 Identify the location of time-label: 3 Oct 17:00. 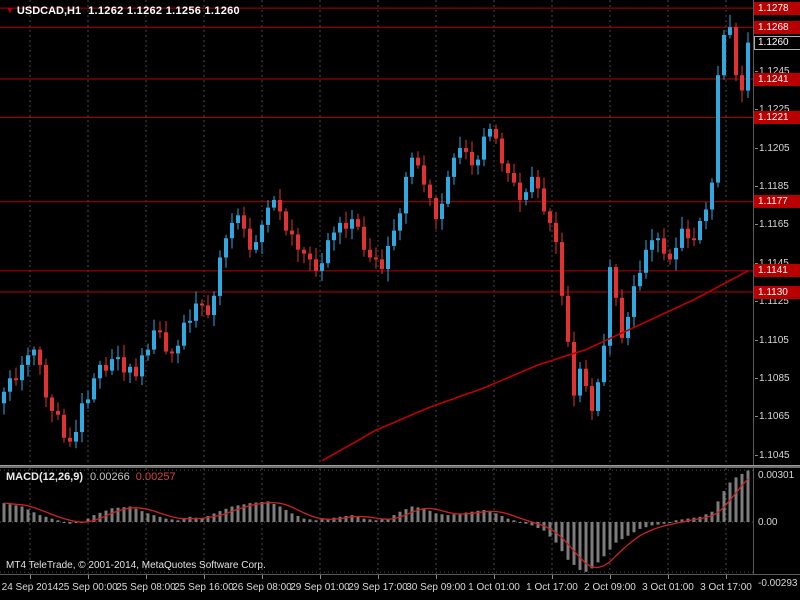
(726, 587).